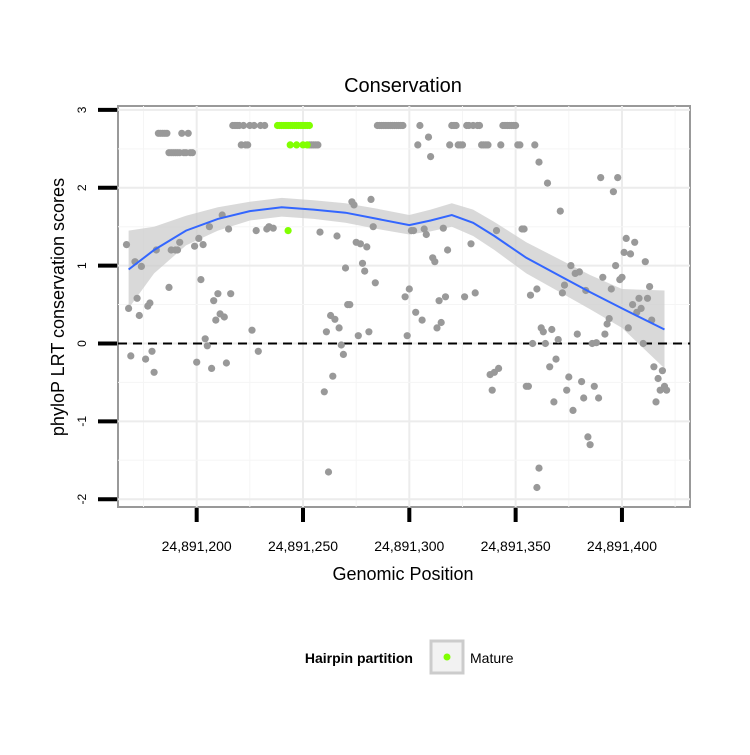 This screenshot has width=750, height=755. What do you see at coordinates (492, 658) in the screenshot?
I see `legend-label-mature: Mature` at bounding box center [492, 658].